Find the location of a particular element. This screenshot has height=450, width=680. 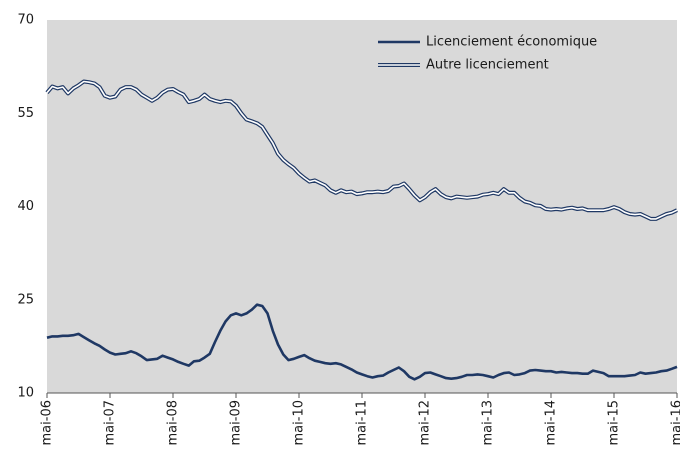

x-tick-label: mai-13 is located at coordinates (488, 422).